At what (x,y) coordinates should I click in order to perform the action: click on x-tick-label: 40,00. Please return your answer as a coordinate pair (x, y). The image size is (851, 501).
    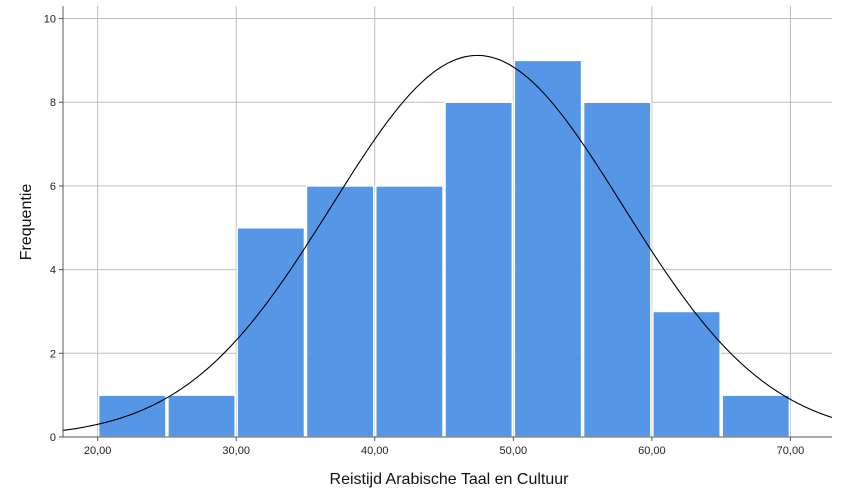
    Looking at the image, I should click on (375, 451).